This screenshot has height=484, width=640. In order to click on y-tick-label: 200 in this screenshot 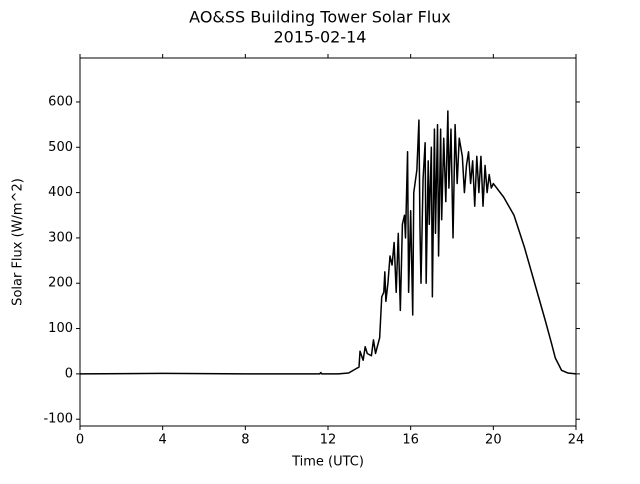, I will do `click(60, 283)`.